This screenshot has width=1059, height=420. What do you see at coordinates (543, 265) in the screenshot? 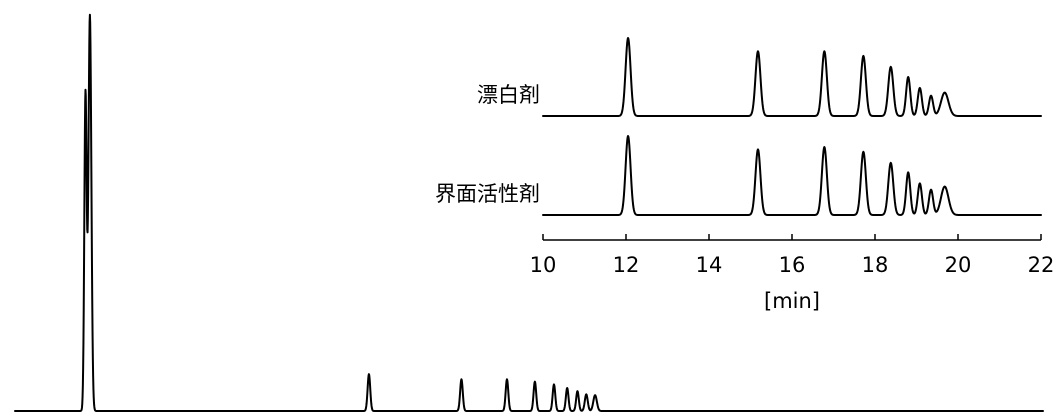
I see `inset-tick-label: 10` at bounding box center [543, 265].